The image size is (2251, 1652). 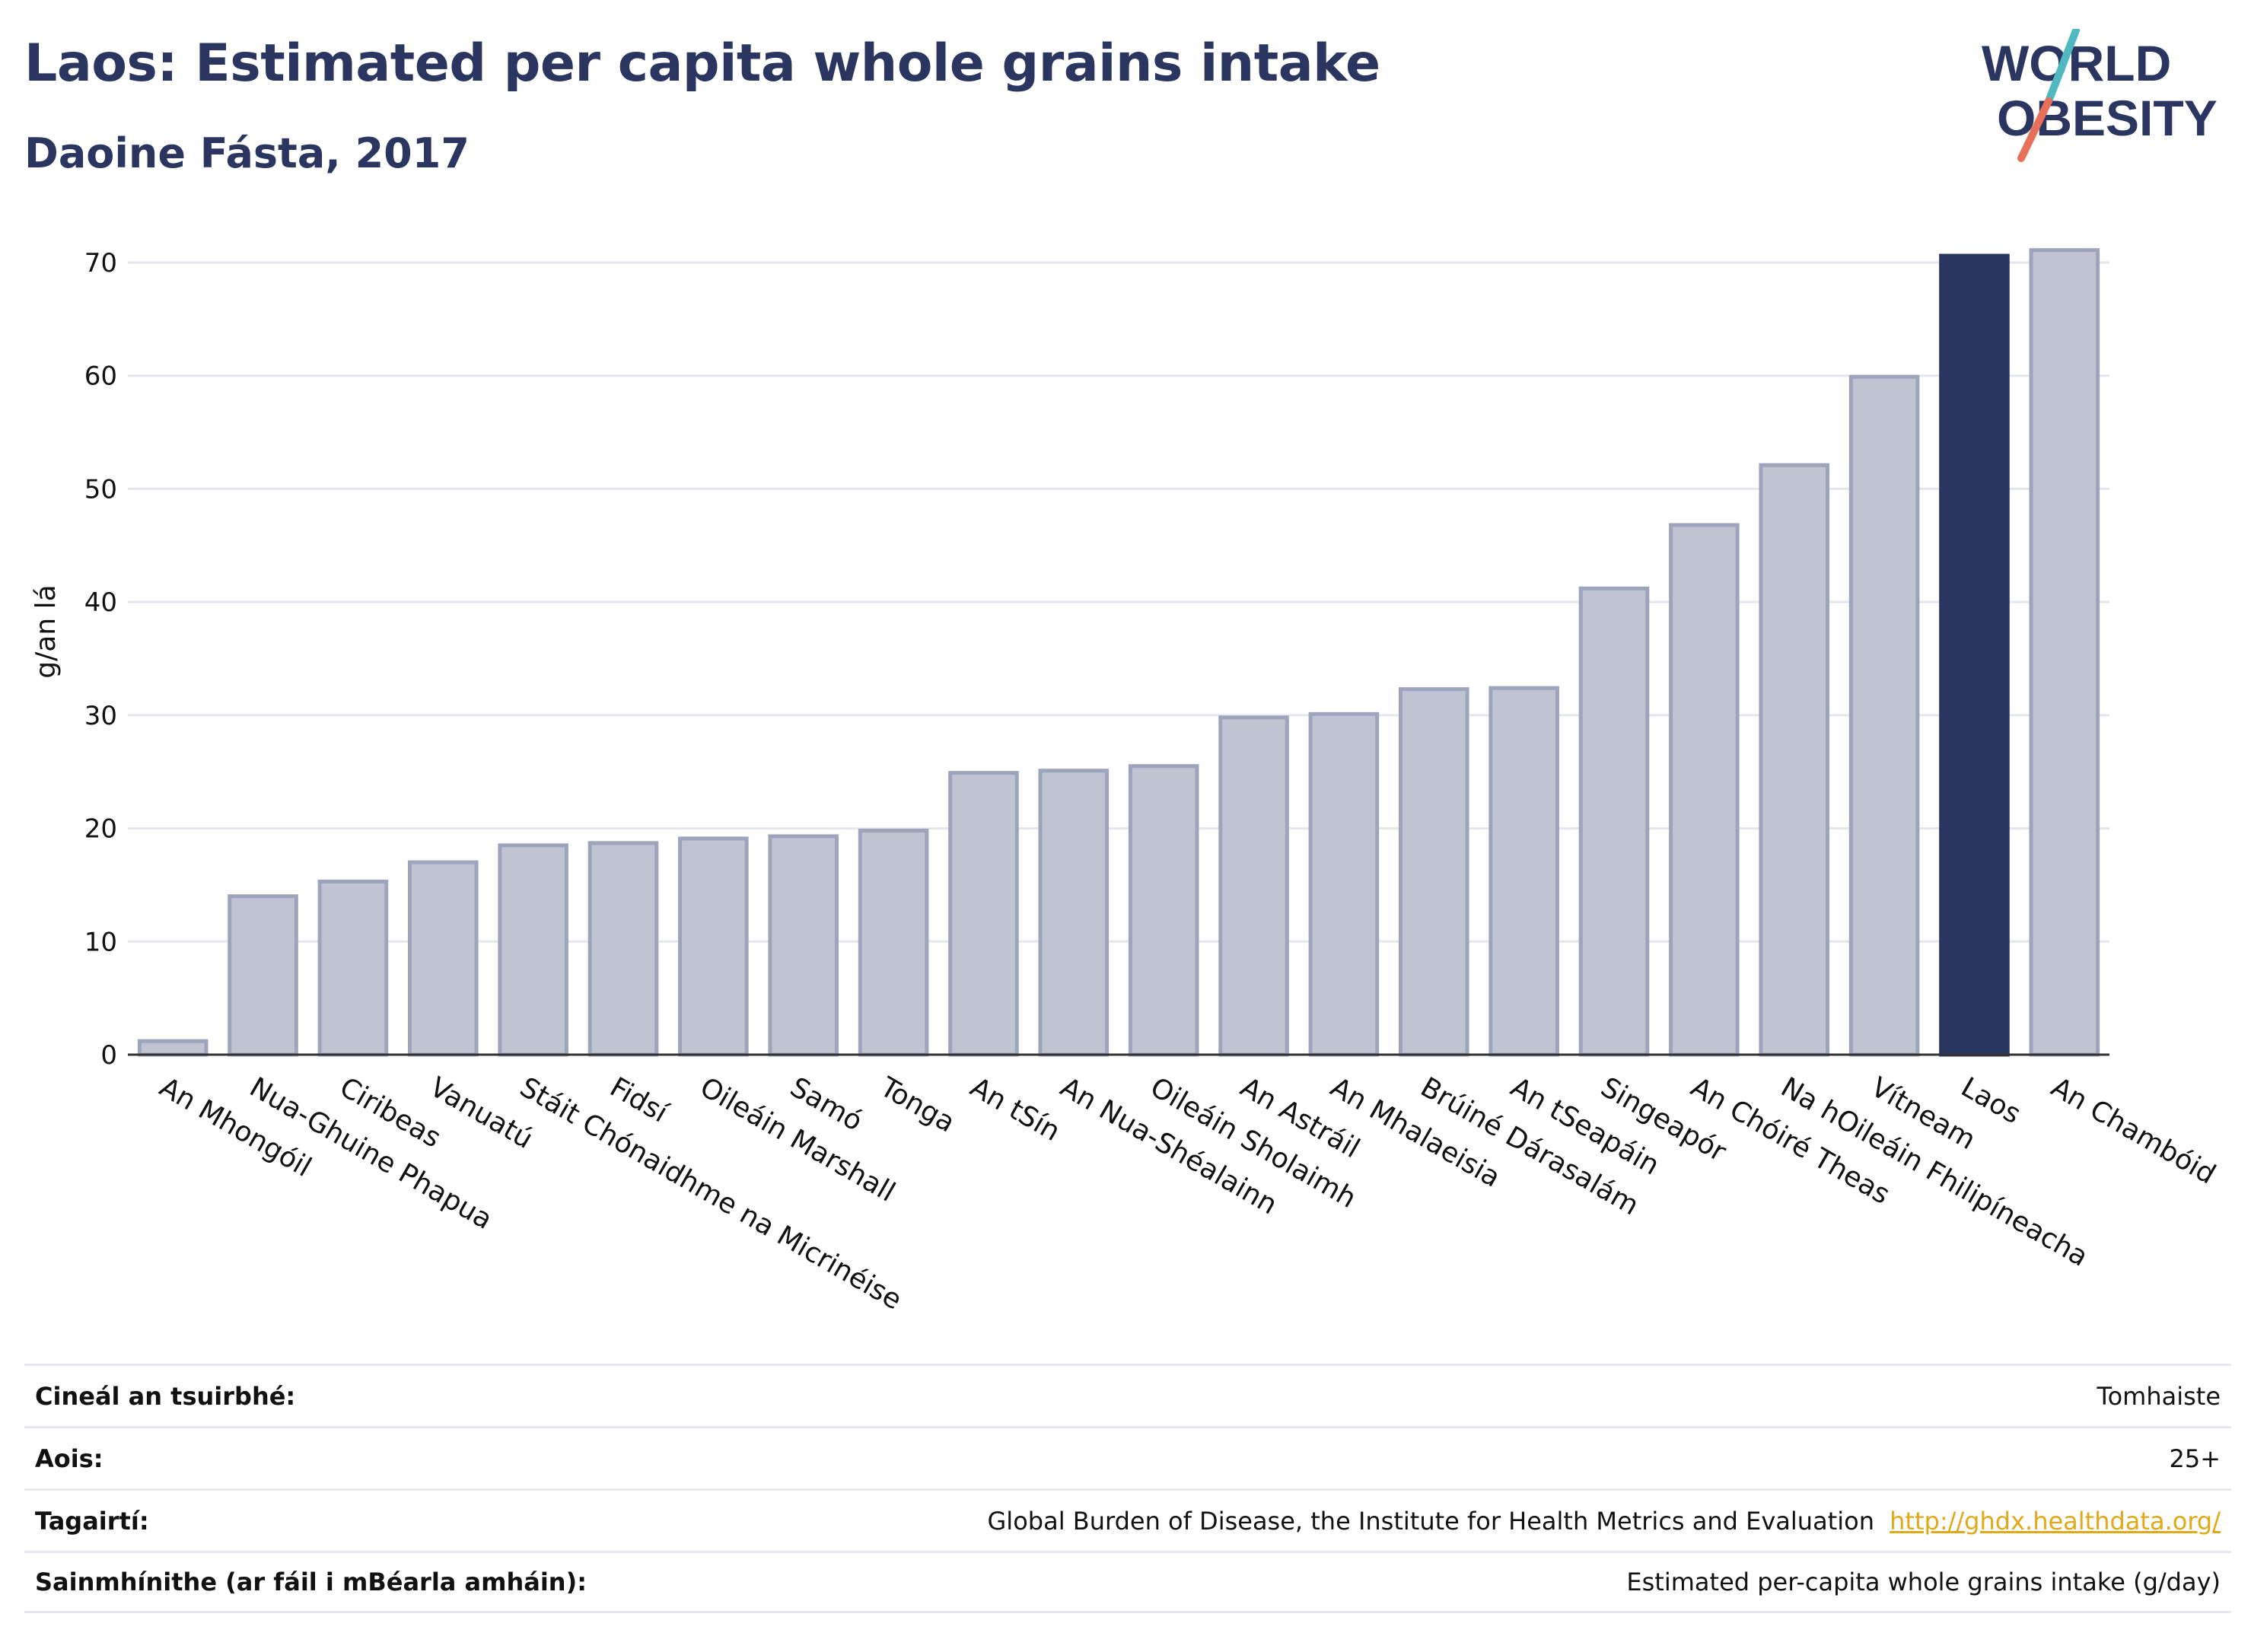 What do you see at coordinates (100, 489) in the screenshot?
I see `y-tick-label: 50` at bounding box center [100, 489].